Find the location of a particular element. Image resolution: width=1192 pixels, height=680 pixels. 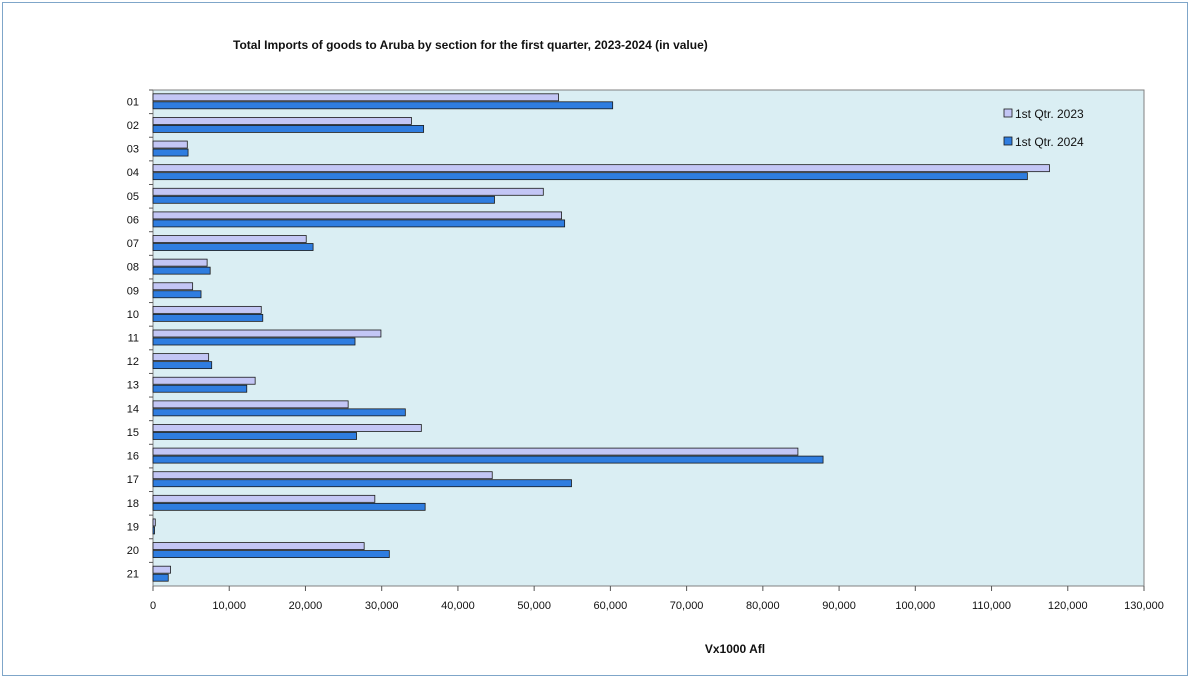

x-tick-label: 60,000 is located at coordinates (611, 606).